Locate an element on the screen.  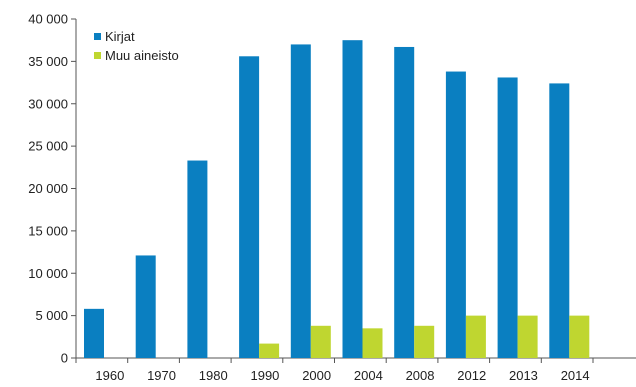
bar-kirjat-1970 is located at coordinates (145, 306).